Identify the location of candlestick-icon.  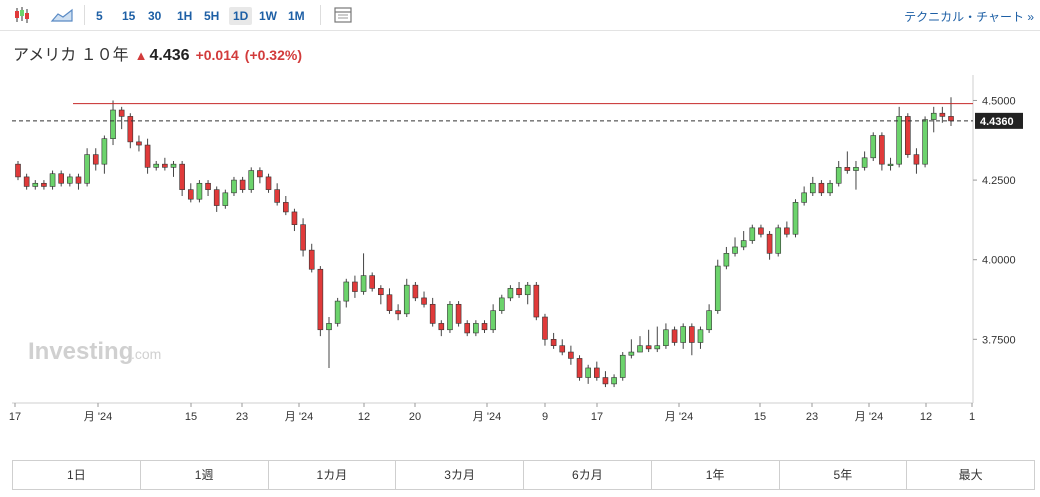
(22, 15).